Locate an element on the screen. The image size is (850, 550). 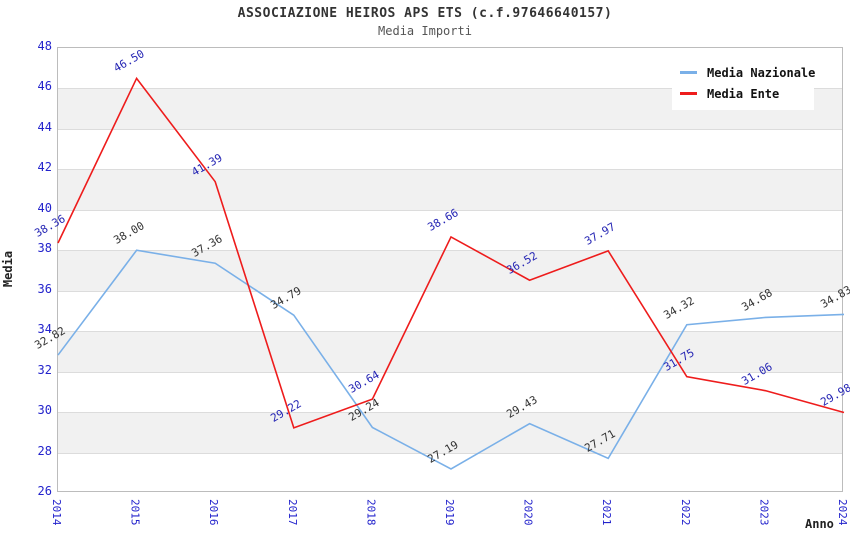
x-tick-label: 2018 is located at coordinates (371, 512).